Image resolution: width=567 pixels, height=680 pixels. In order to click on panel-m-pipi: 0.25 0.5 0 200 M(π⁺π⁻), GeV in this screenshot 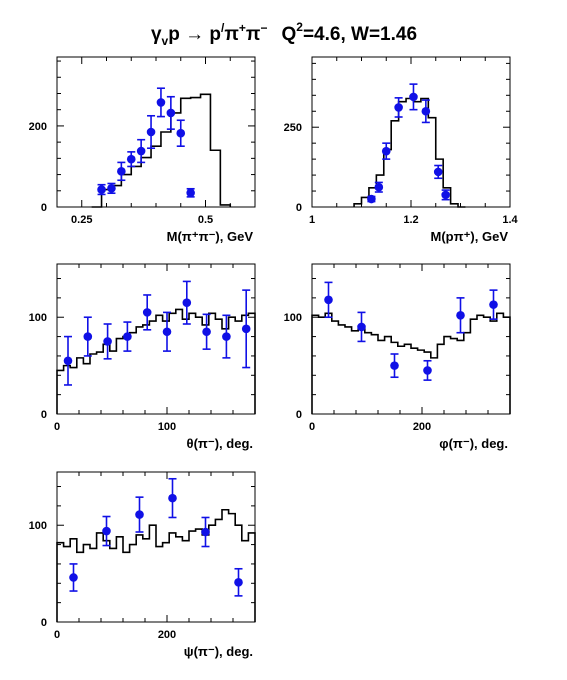, I will do `click(142, 150)`.